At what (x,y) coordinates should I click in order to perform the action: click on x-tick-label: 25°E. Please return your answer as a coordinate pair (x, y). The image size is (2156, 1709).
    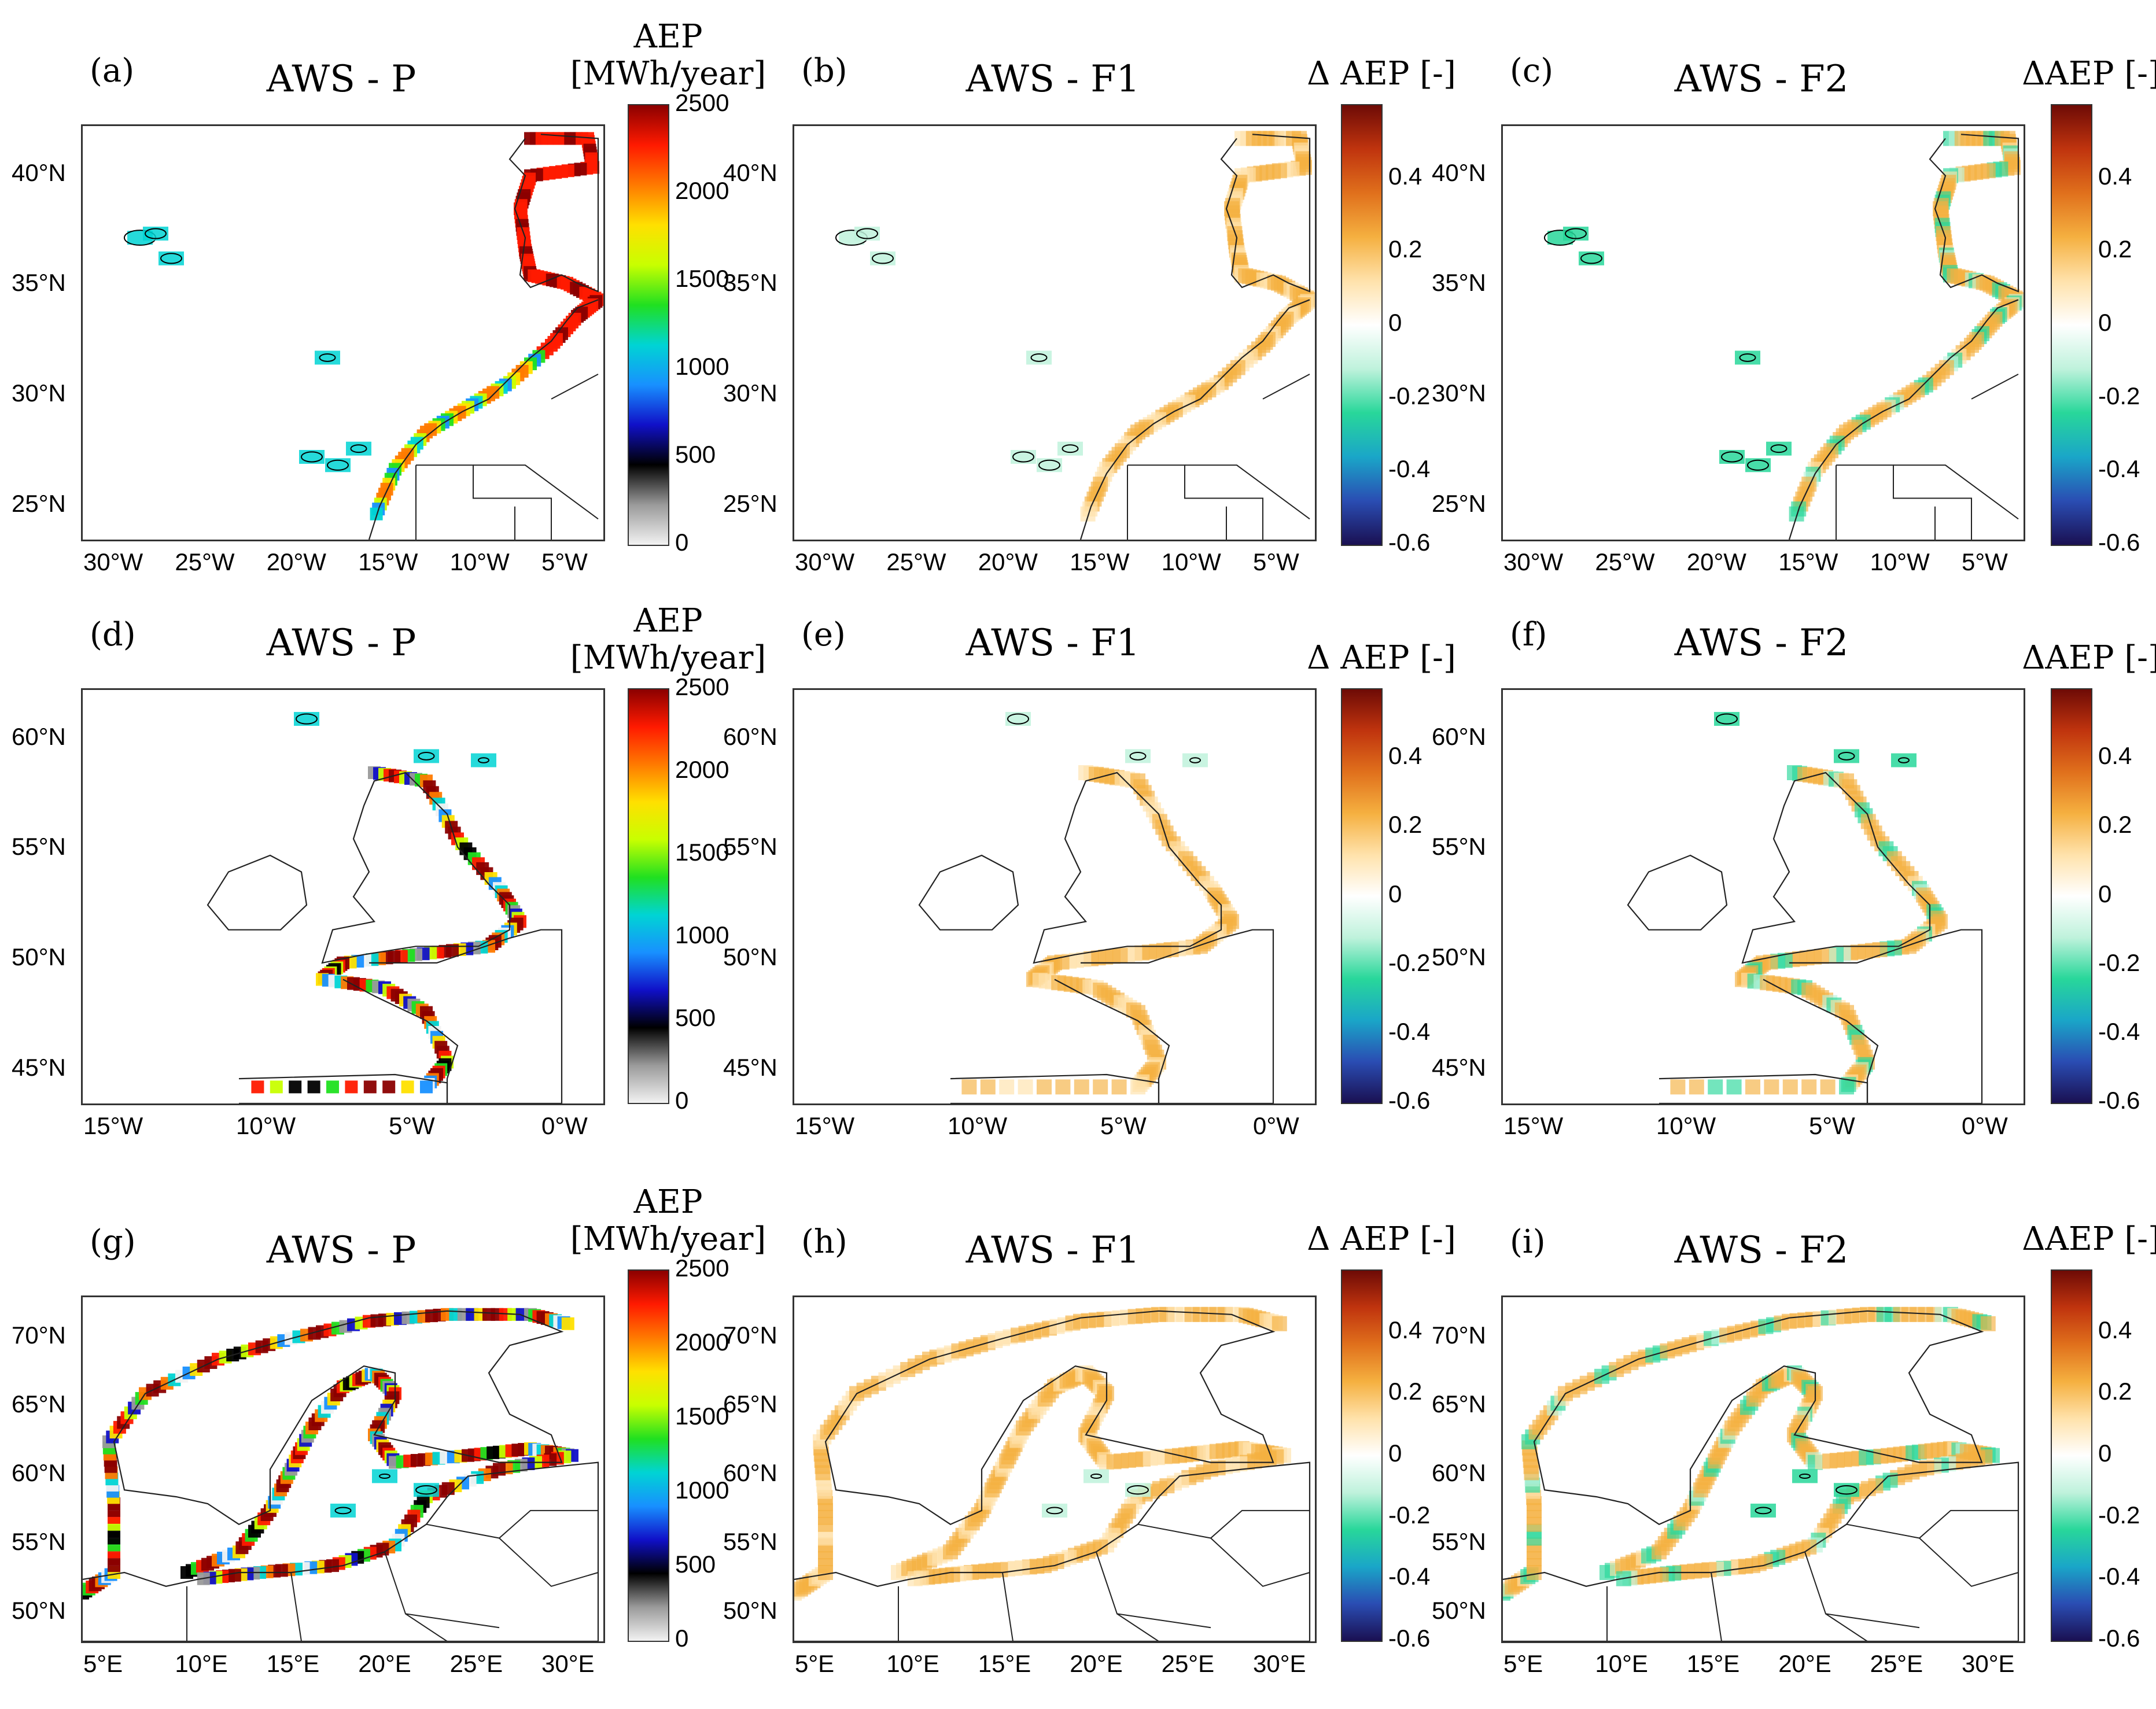
    Looking at the image, I should click on (476, 1663).